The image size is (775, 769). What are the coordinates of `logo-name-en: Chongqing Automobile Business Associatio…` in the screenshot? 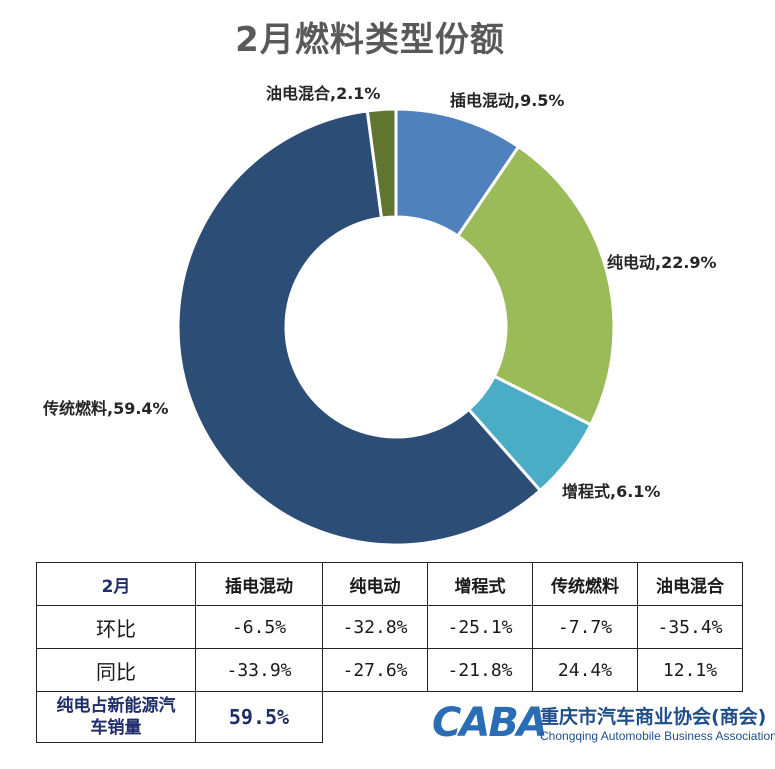 It's located at (657, 736).